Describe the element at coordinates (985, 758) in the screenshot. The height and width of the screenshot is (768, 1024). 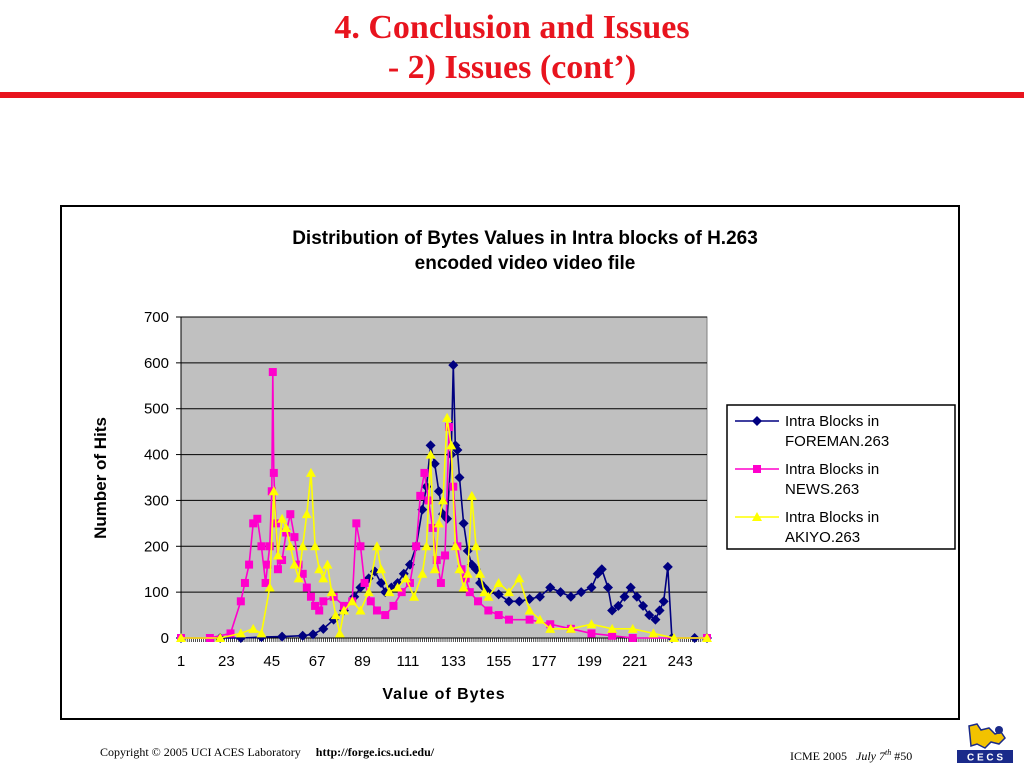
I see `logo-text: C E C S` at that location.